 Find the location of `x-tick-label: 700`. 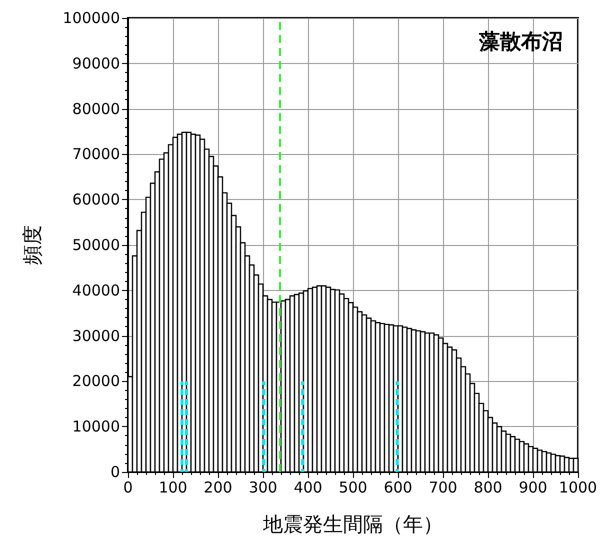

x-tick-label: 700 is located at coordinates (443, 487).